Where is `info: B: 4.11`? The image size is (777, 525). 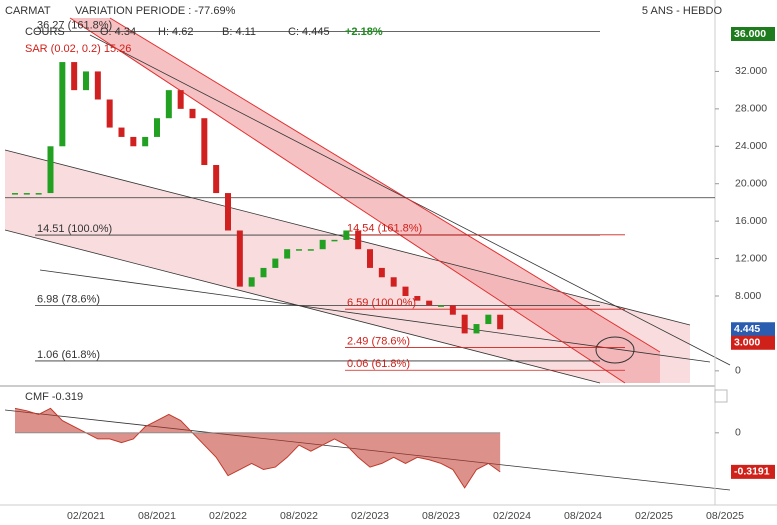 info: B: 4.11 is located at coordinates (239, 32).